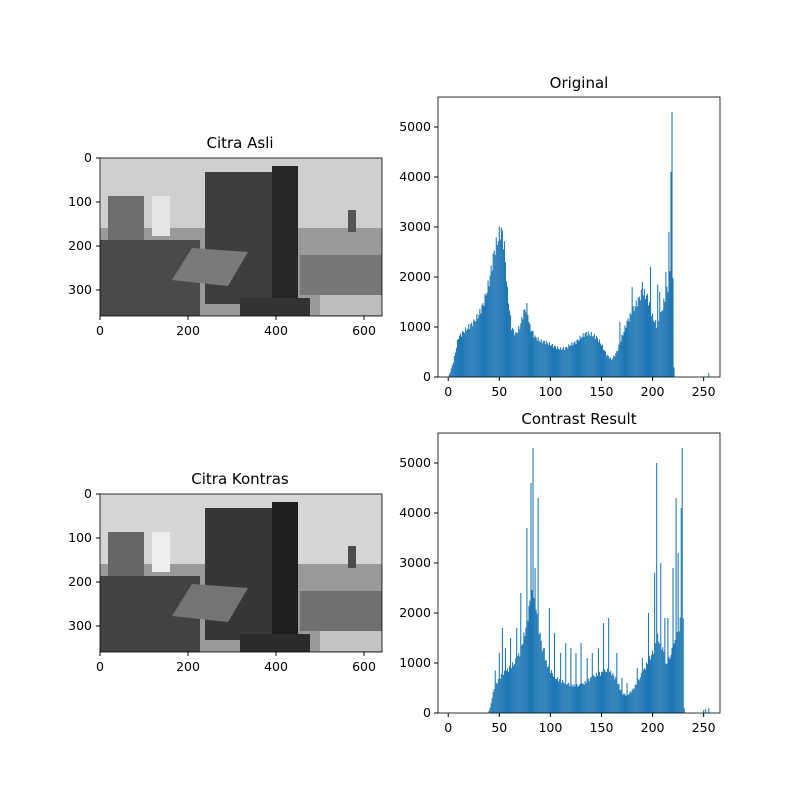  Describe the element at coordinates (415, 512) in the screenshot. I see `y-tick-label: 4000` at that location.